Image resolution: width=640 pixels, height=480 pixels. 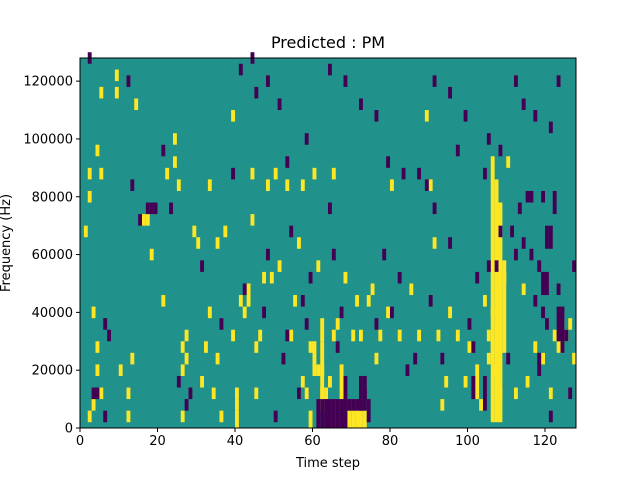 I want to click on y-axis-label: Frequency (Hz), so click(x=7, y=243).